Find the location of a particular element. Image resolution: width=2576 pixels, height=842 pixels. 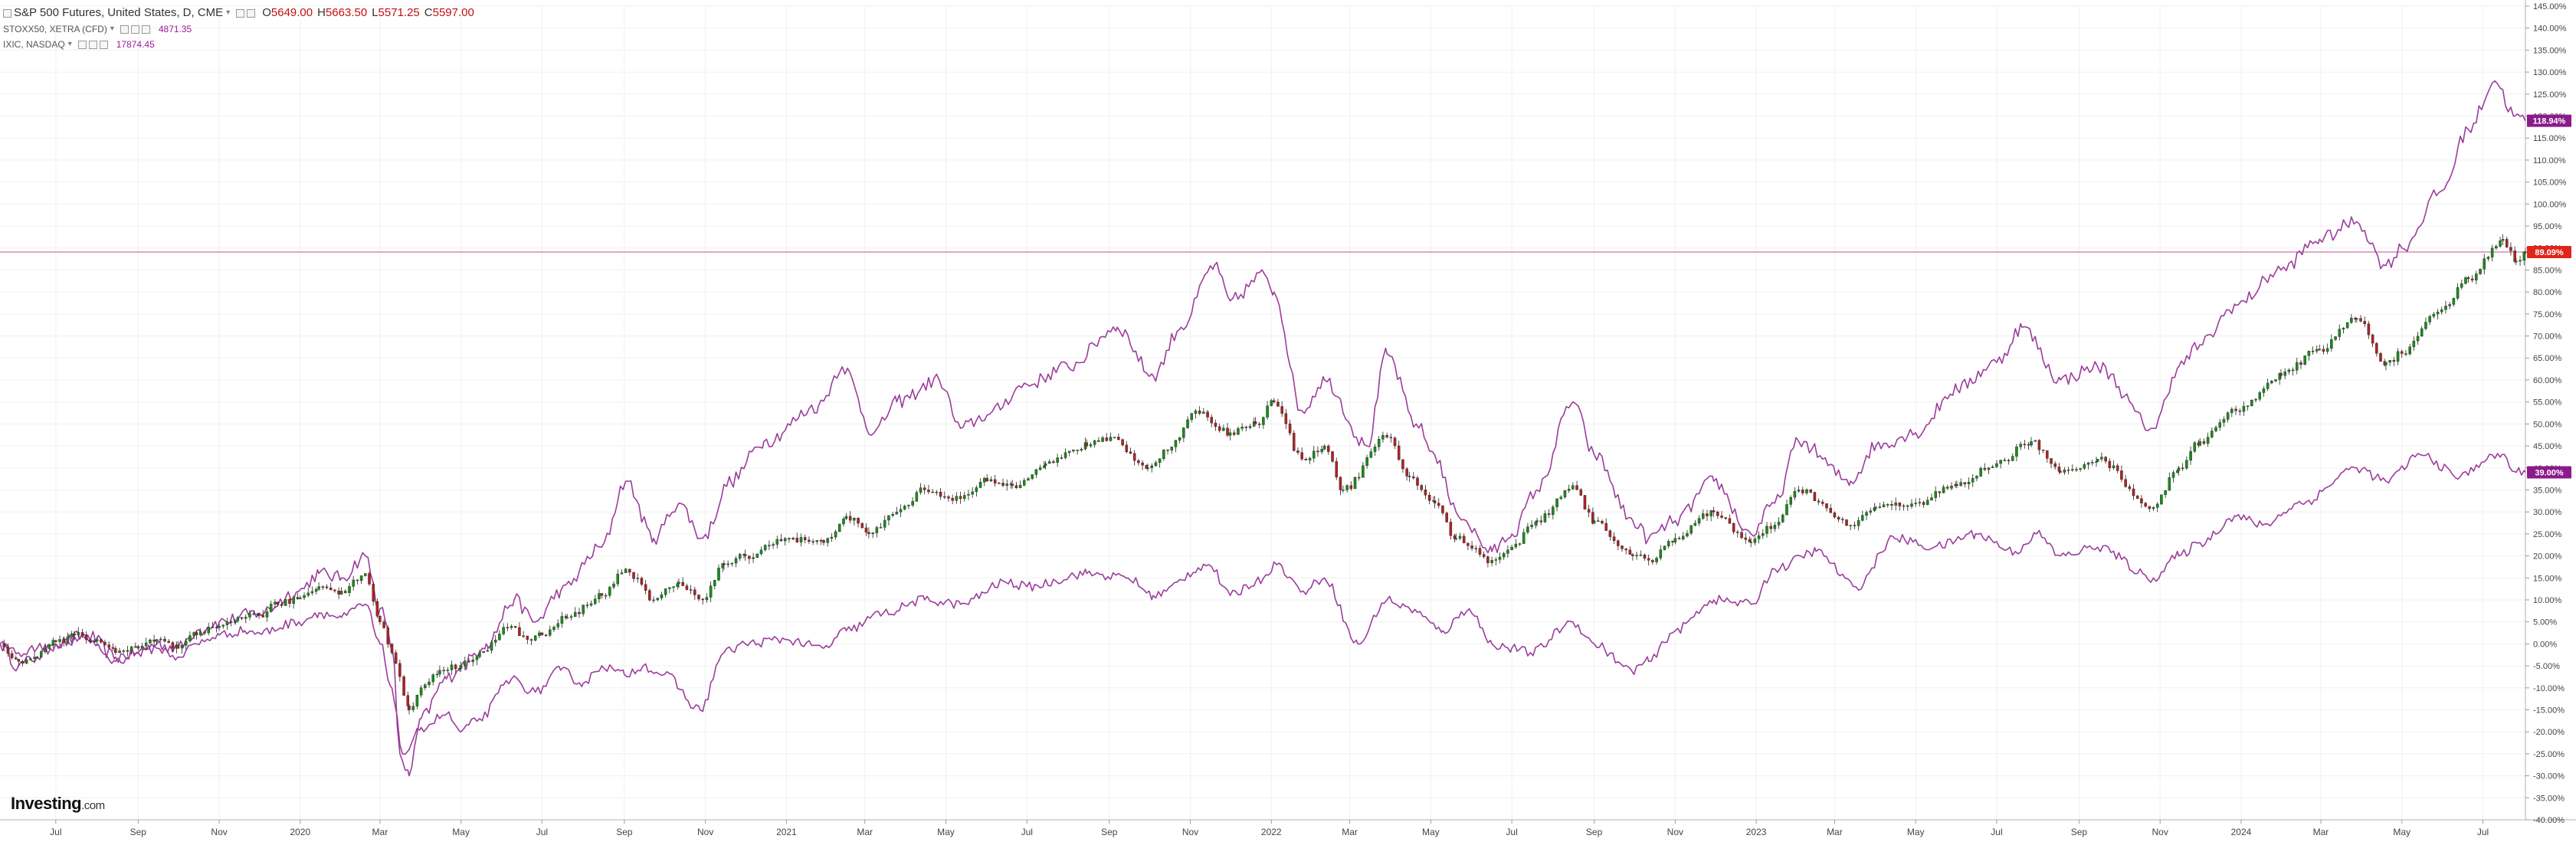

x-tick-label: Jul is located at coordinates (1027, 832).